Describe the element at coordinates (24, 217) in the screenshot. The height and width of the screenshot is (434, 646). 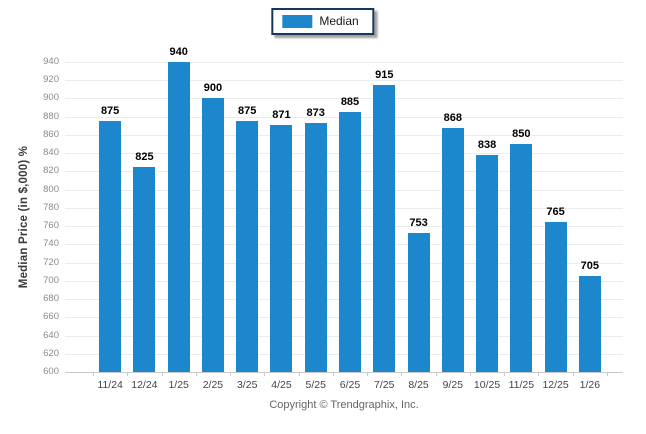
I see `y-axis-title: Median Price (in $,000) %` at that location.